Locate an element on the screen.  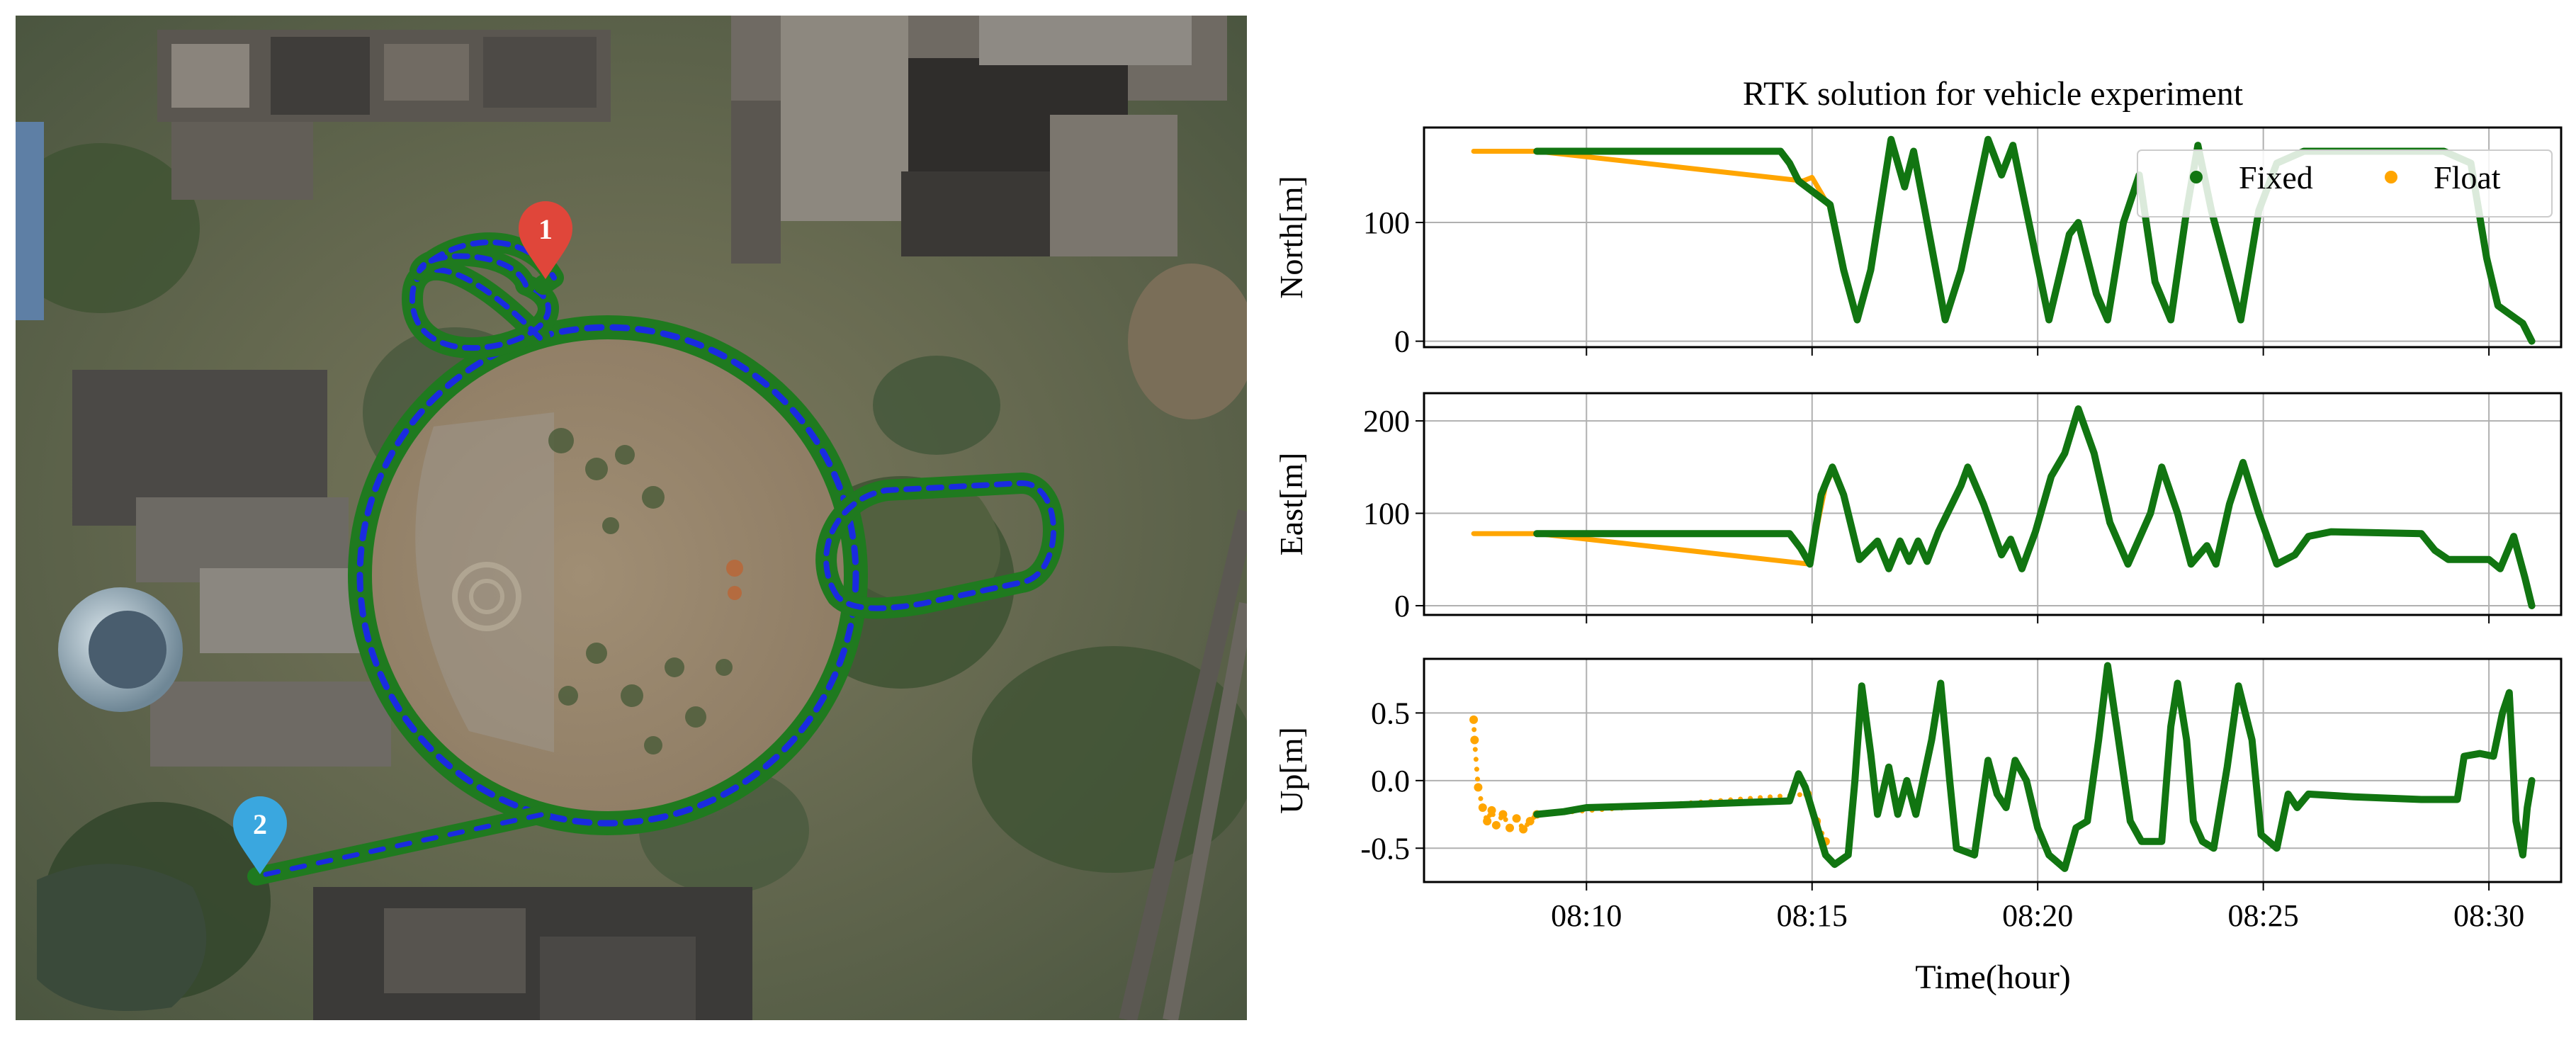
x-tick-label: 08:30 is located at coordinates (2488, 915).